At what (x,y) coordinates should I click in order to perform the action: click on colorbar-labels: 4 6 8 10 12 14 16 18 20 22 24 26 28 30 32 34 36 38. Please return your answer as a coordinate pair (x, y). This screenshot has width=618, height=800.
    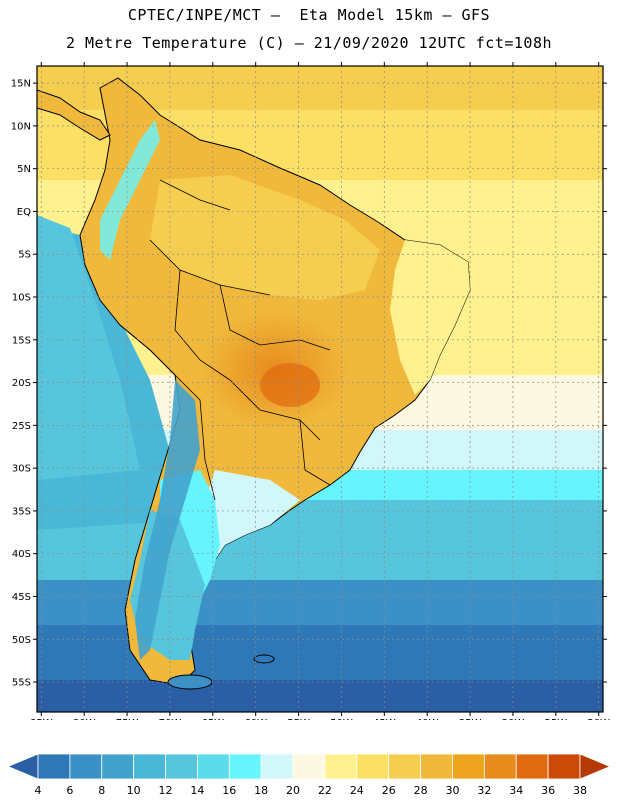
    Looking at the image, I should click on (311, 790).